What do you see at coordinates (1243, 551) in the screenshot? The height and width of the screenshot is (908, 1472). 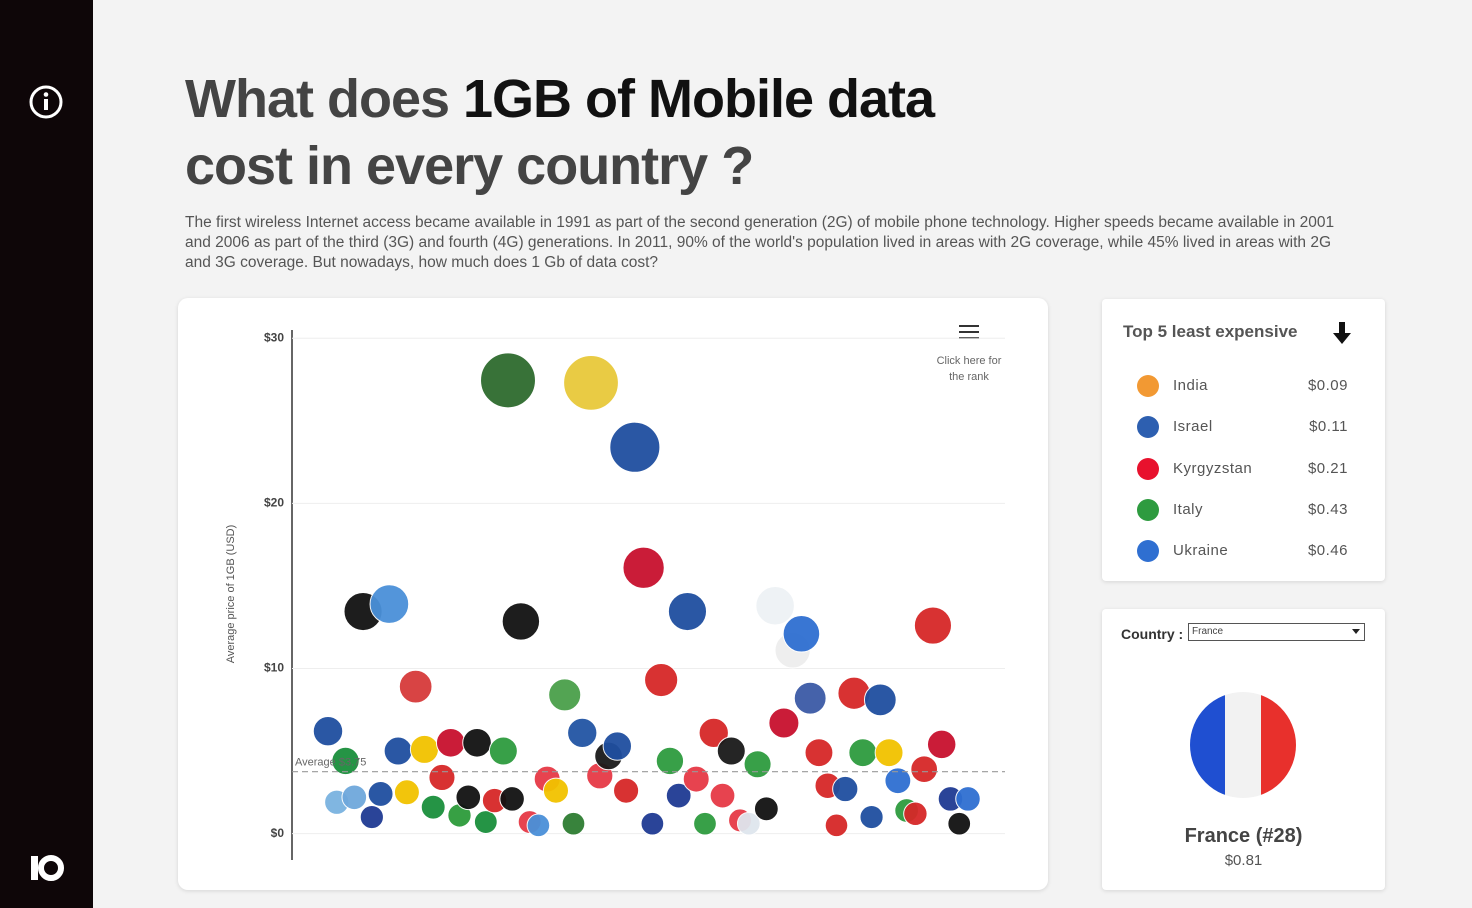 I see `rank-row: Ukraine $0.46` at bounding box center [1243, 551].